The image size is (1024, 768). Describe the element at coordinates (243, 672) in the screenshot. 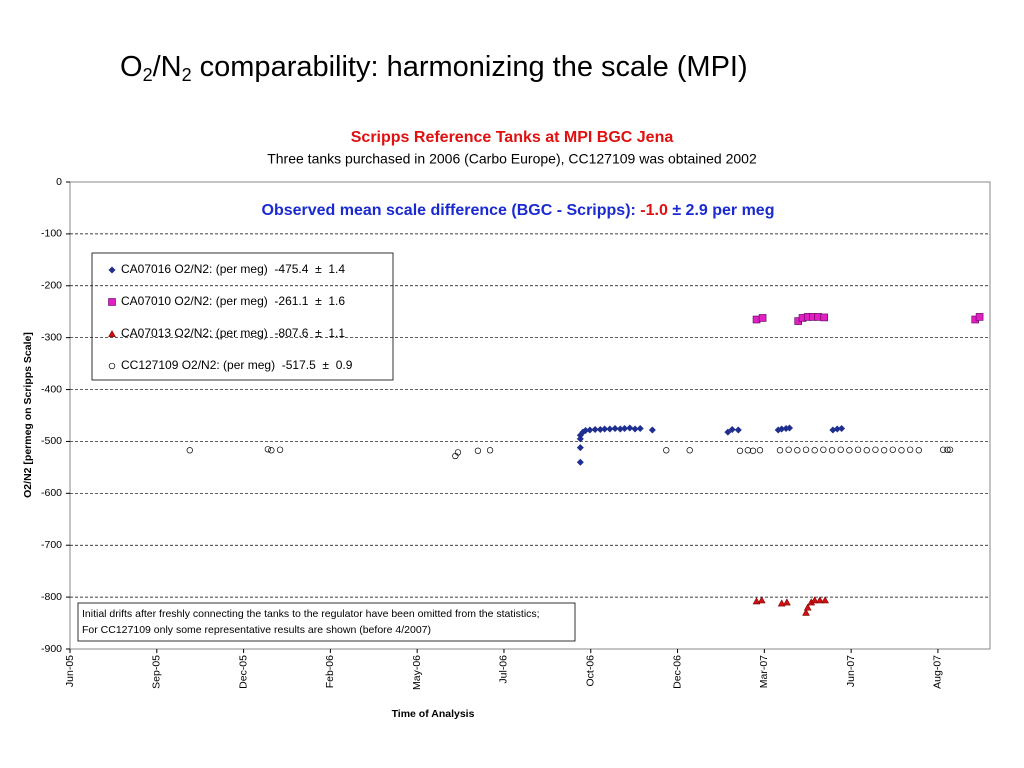

I see `x-tick-label: Dec-05` at that location.